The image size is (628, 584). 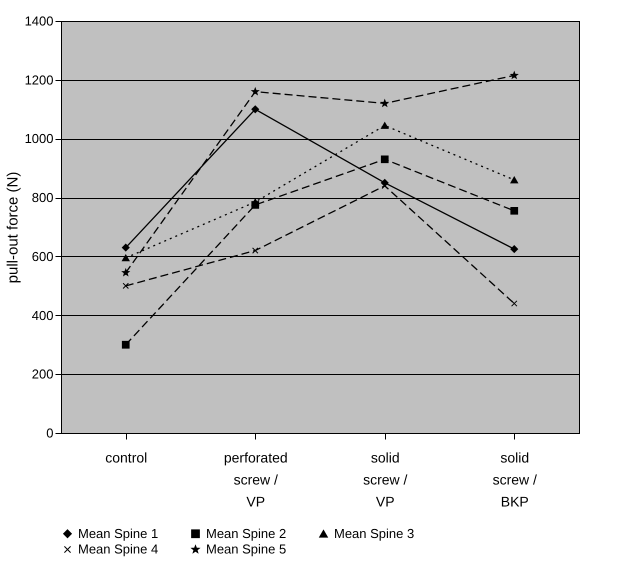 I want to click on legend-label: Mean Spine 3, so click(x=374, y=533).